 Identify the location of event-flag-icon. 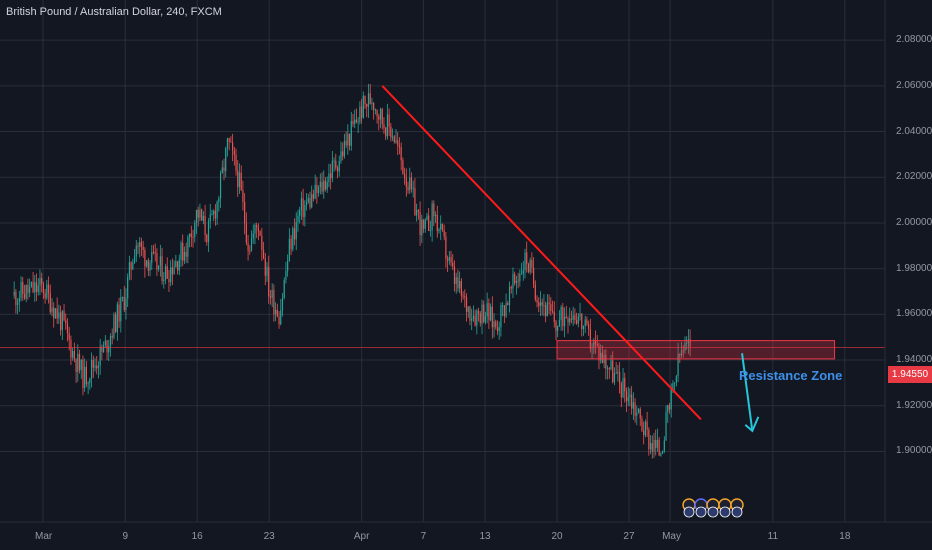
(701, 512).